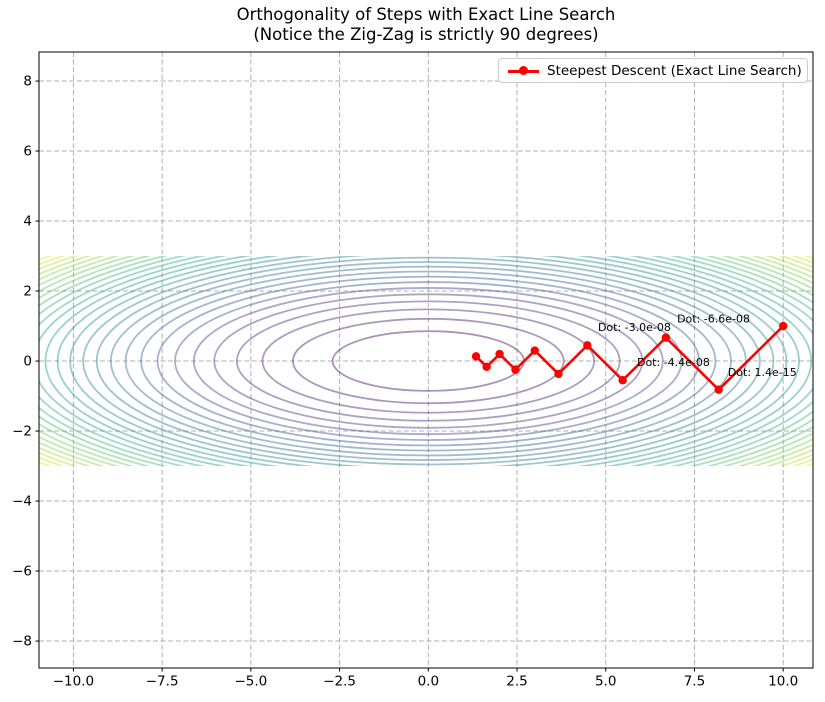  What do you see at coordinates (783, 682) in the screenshot?
I see `x-tick-label: 10.0` at bounding box center [783, 682].